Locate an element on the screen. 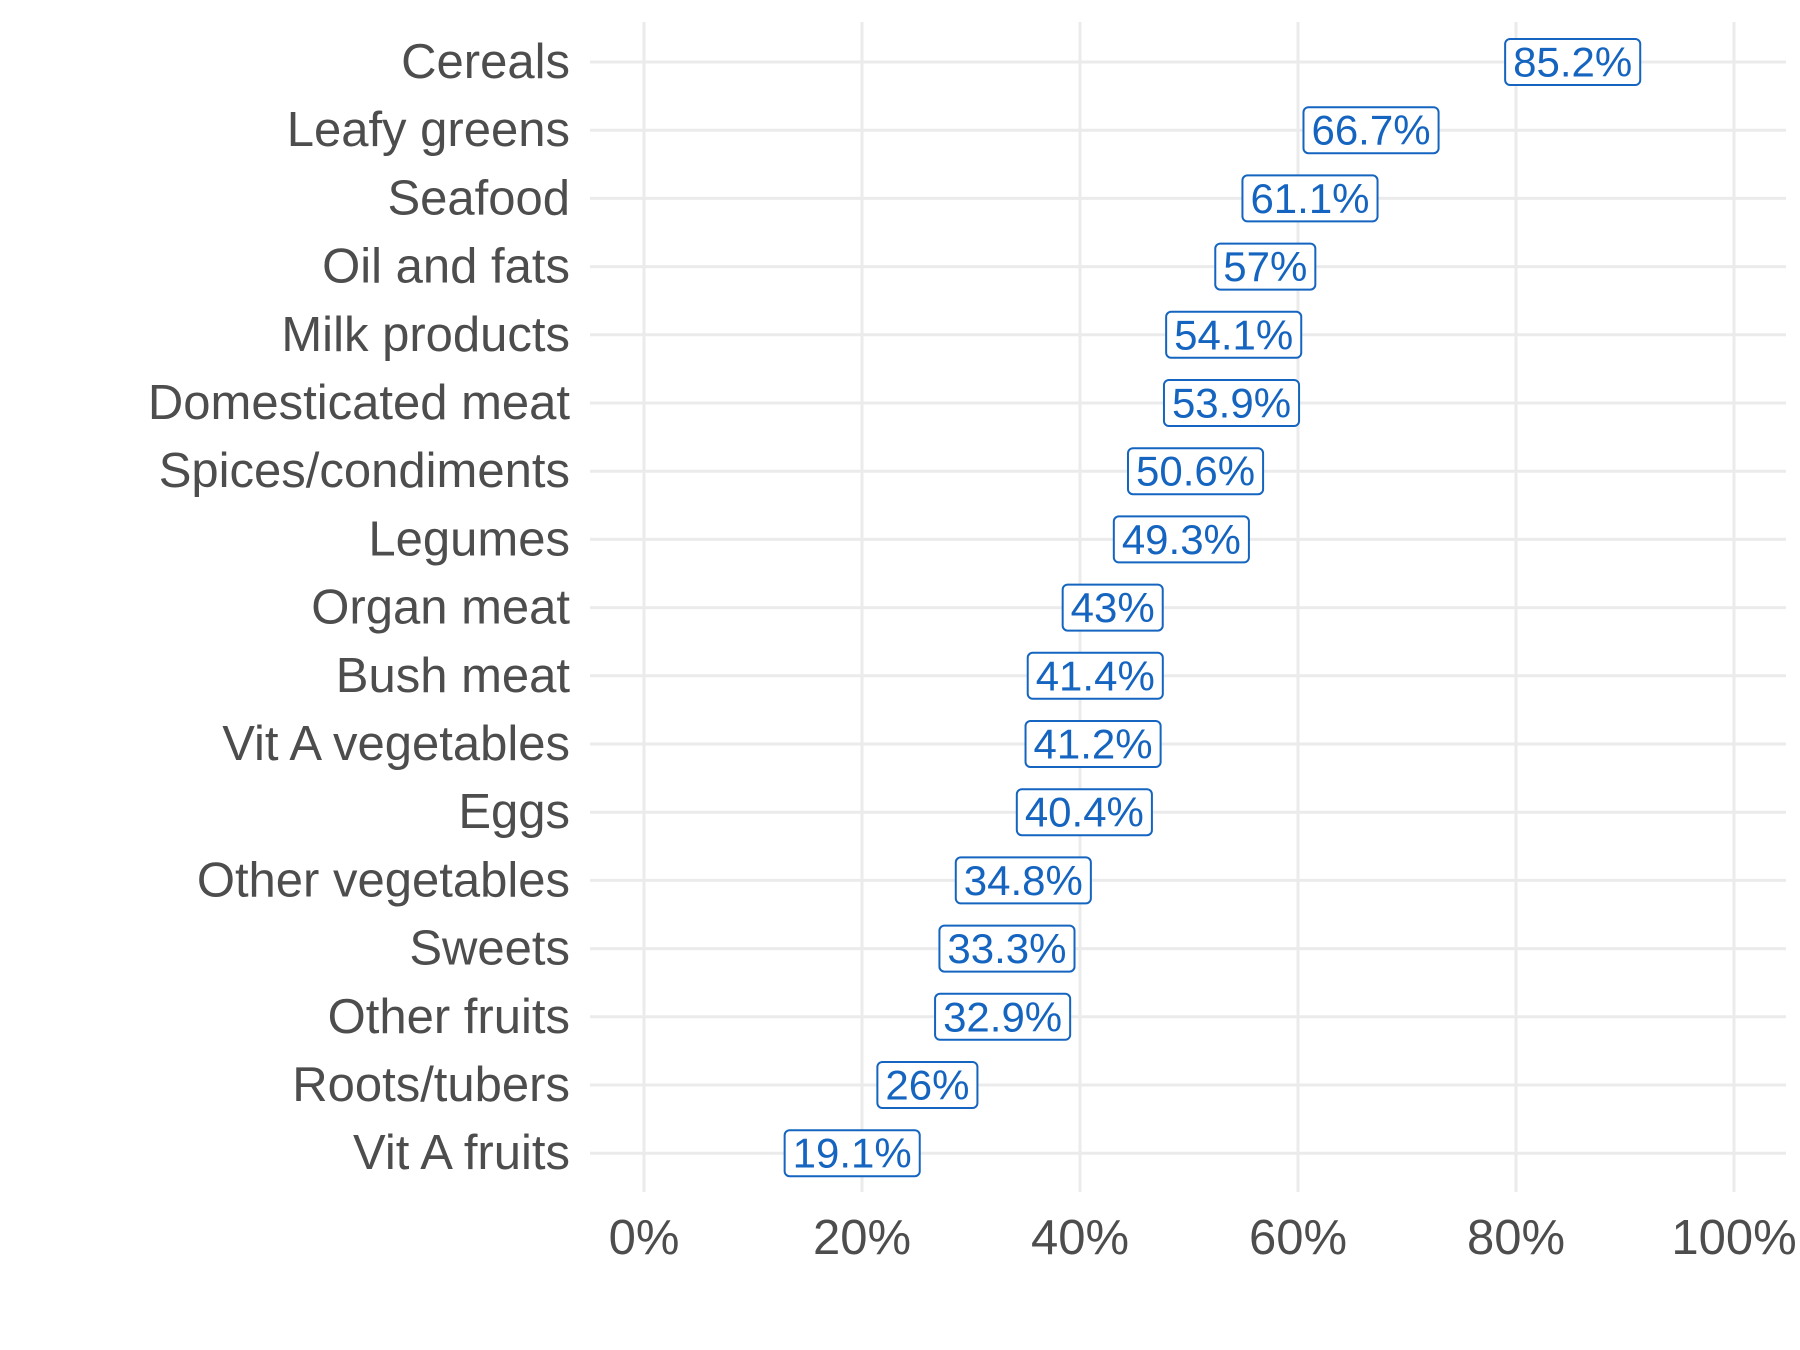  value-label-group: 50.6% is located at coordinates (1195, 471).